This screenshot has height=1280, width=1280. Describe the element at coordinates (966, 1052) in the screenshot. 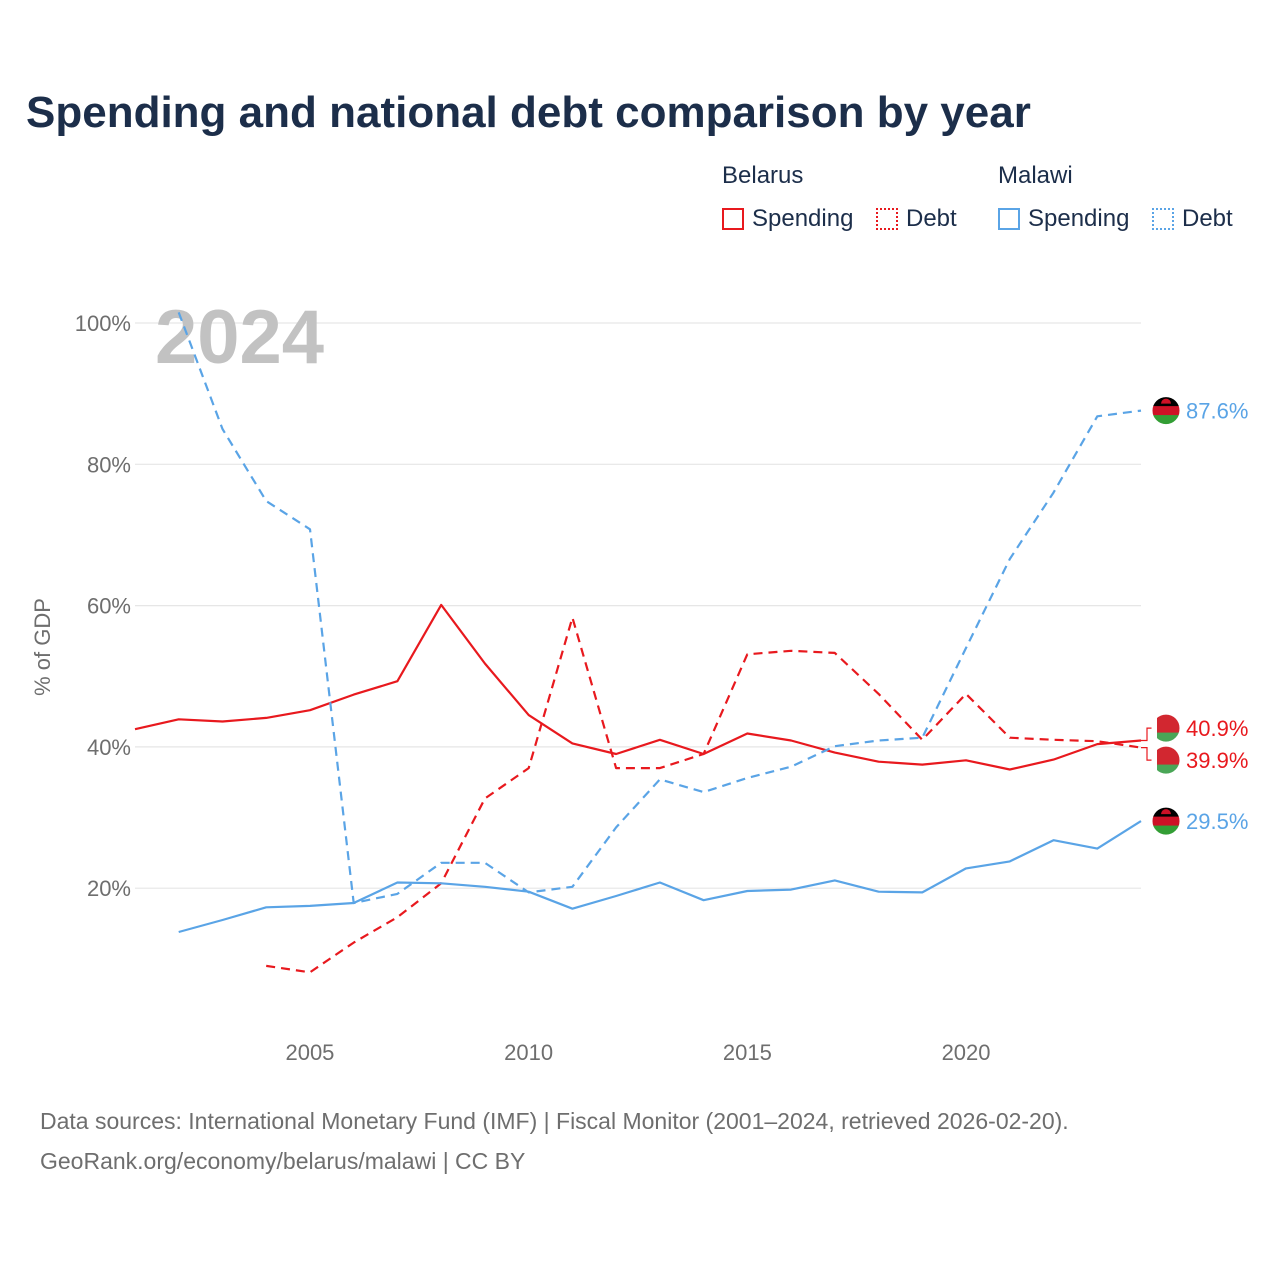

I see `x-tick-label: 2020` at that location.